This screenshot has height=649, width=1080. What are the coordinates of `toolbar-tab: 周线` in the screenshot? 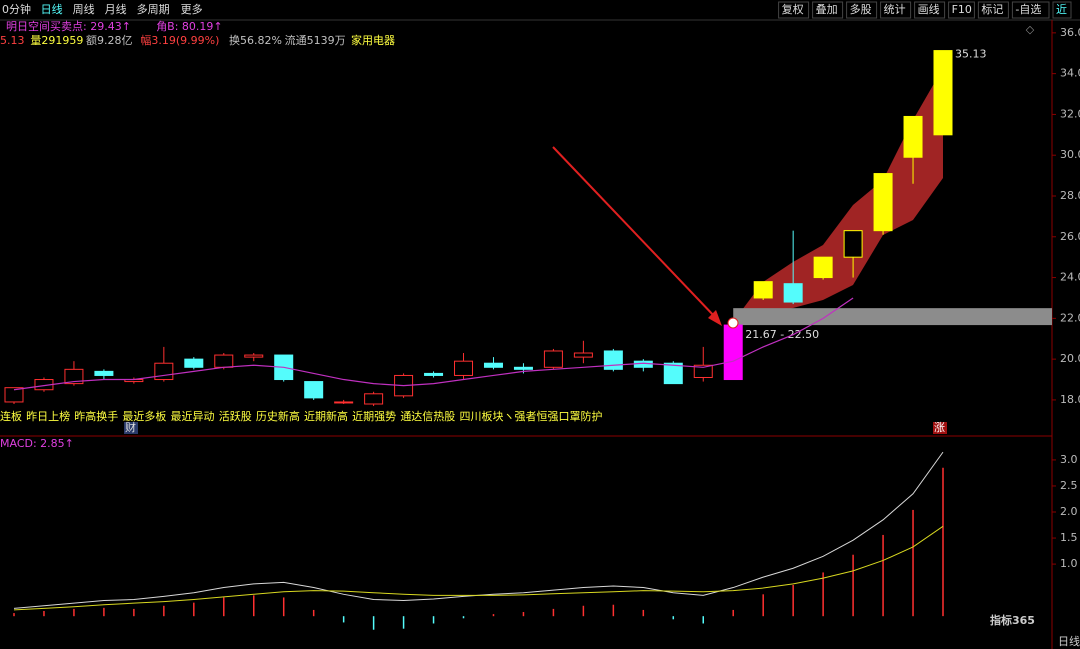 It's located at (84, 9).